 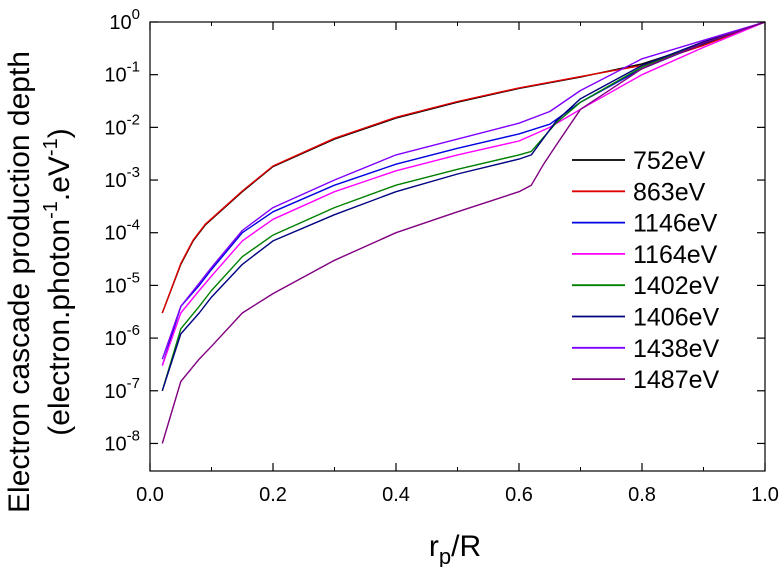 I want to click on x-tick-label: 0.4, so click(x=396, y=495).